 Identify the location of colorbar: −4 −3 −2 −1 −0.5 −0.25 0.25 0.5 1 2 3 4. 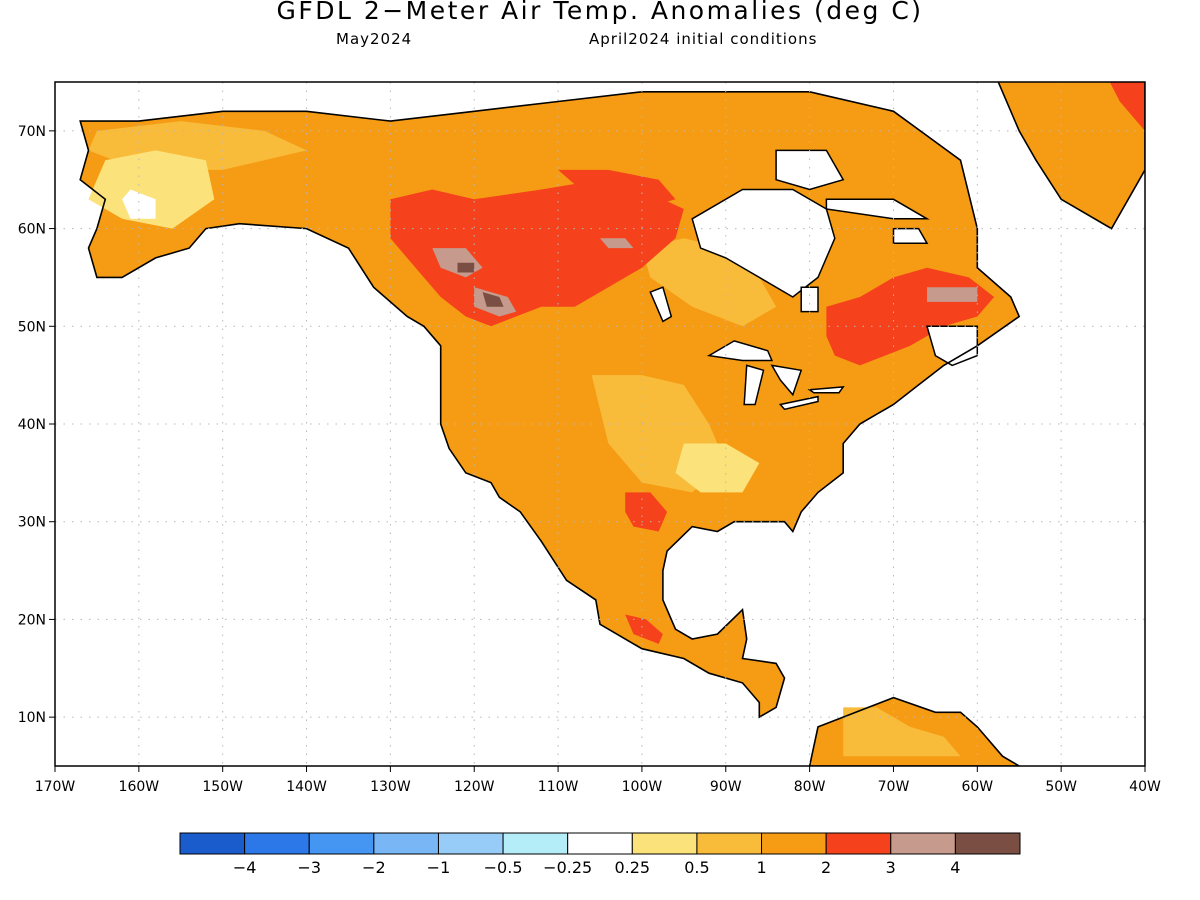
(600, 854).